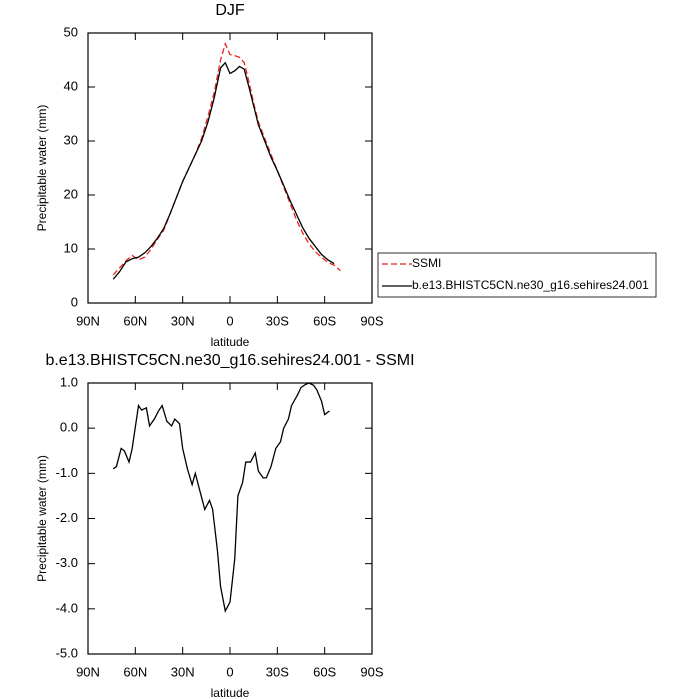  I want to click on y-tick-label: 1.0, so click(69, 381).